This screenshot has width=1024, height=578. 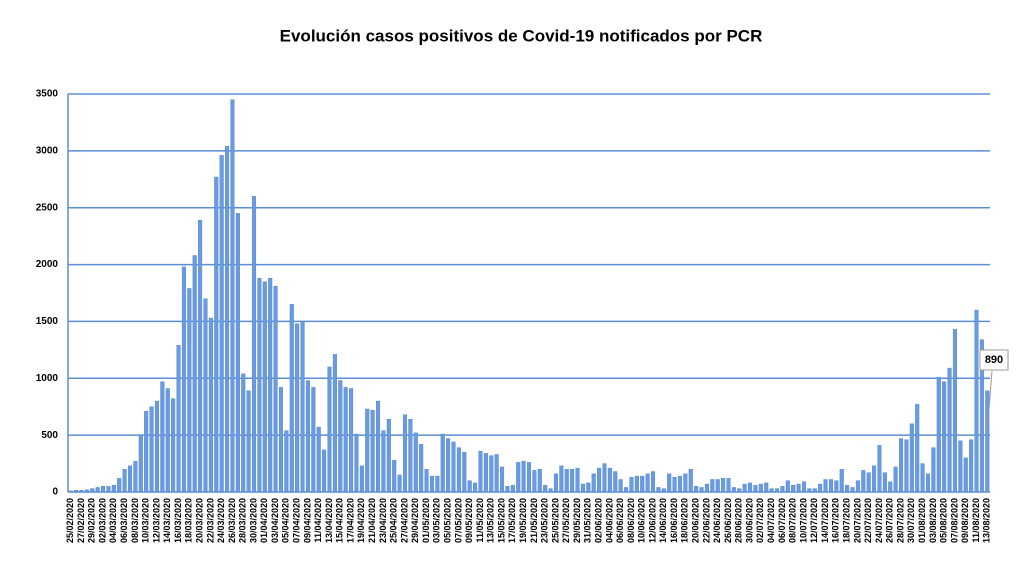 I want to click on x-tick-label: 06/07/2020, so click(x=782, y=520).